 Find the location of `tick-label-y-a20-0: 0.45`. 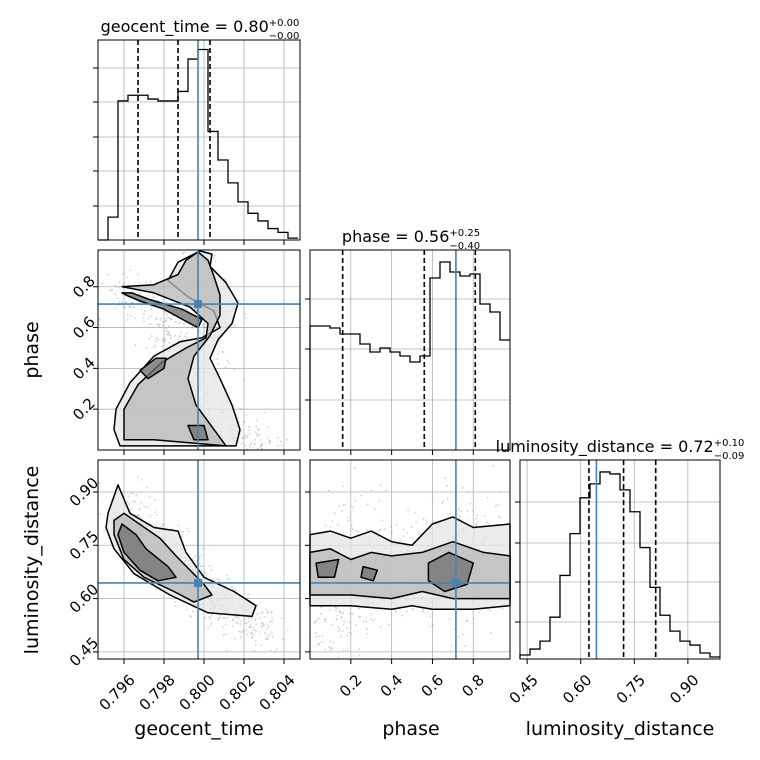

tick-label-y-a20-0: 0.45 is located at coordinates (84, 652).